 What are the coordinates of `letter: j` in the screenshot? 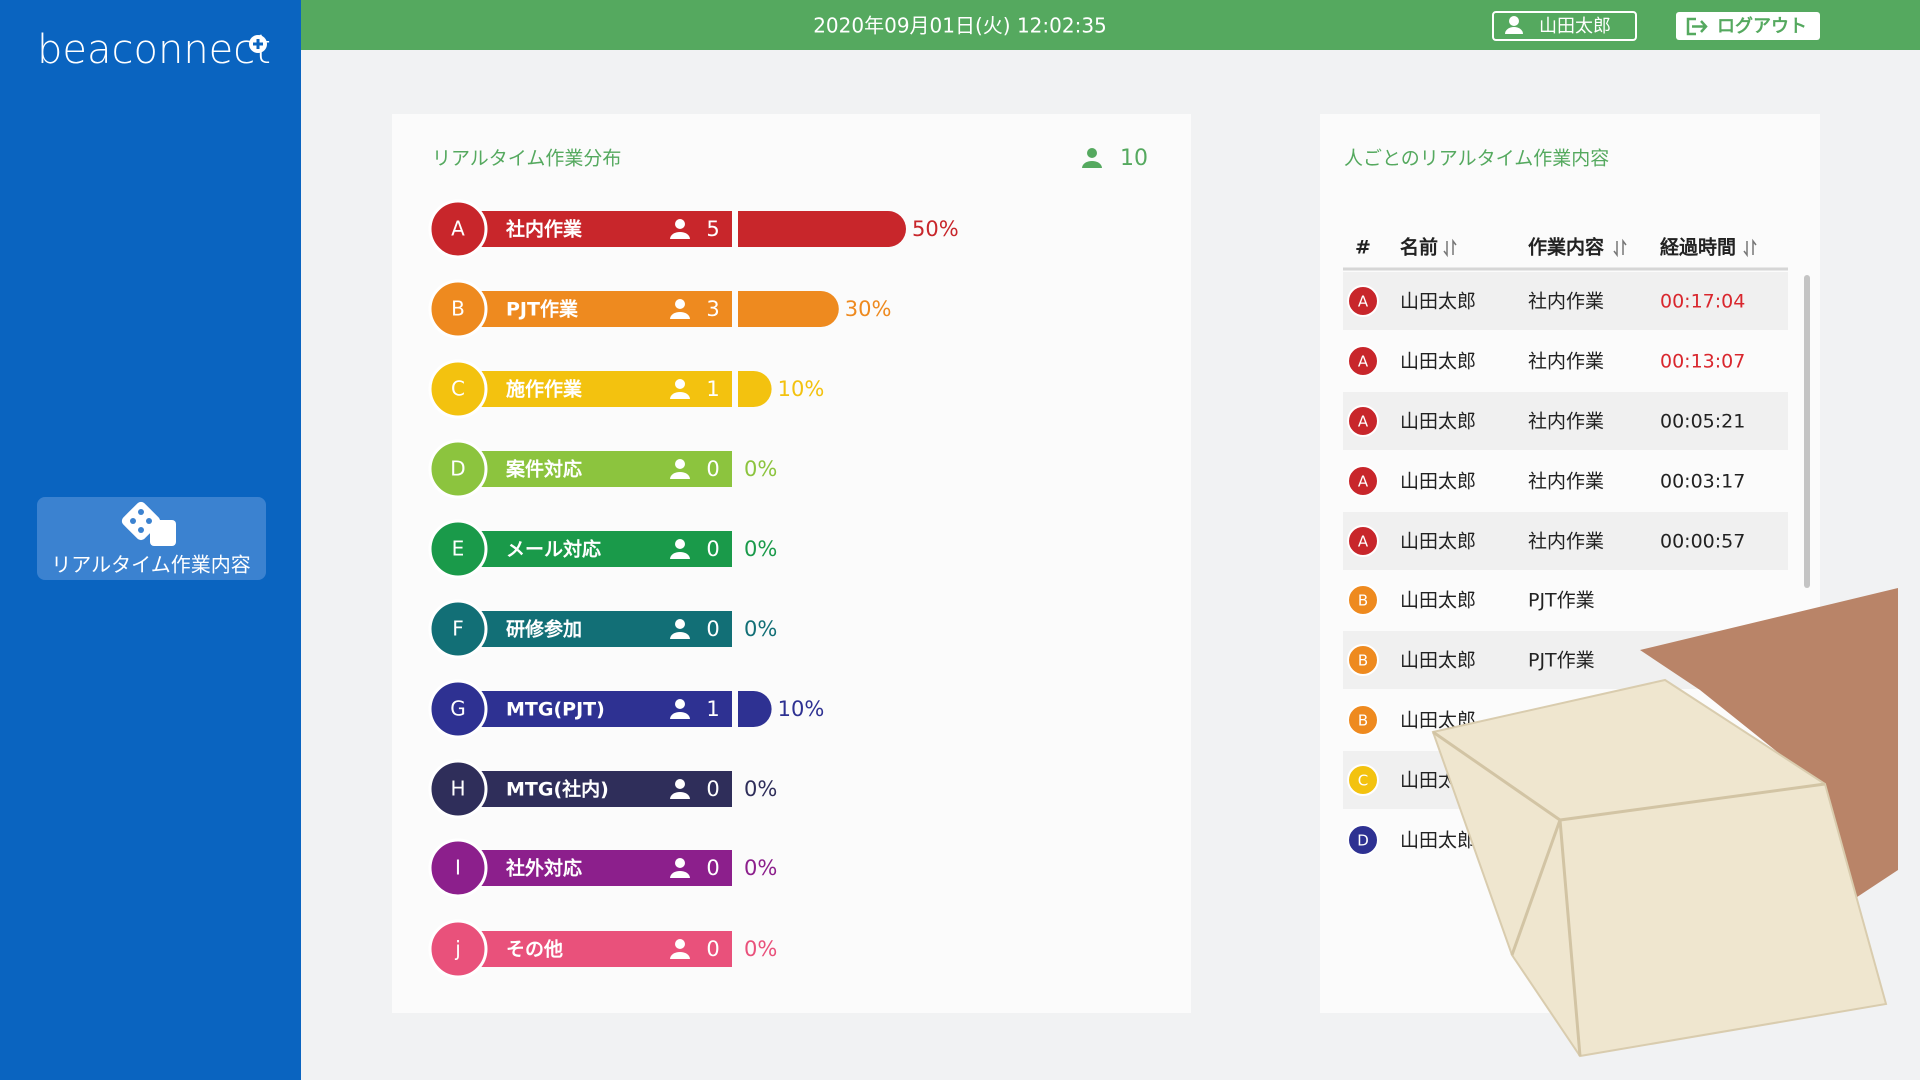 It's located at (457, 949).